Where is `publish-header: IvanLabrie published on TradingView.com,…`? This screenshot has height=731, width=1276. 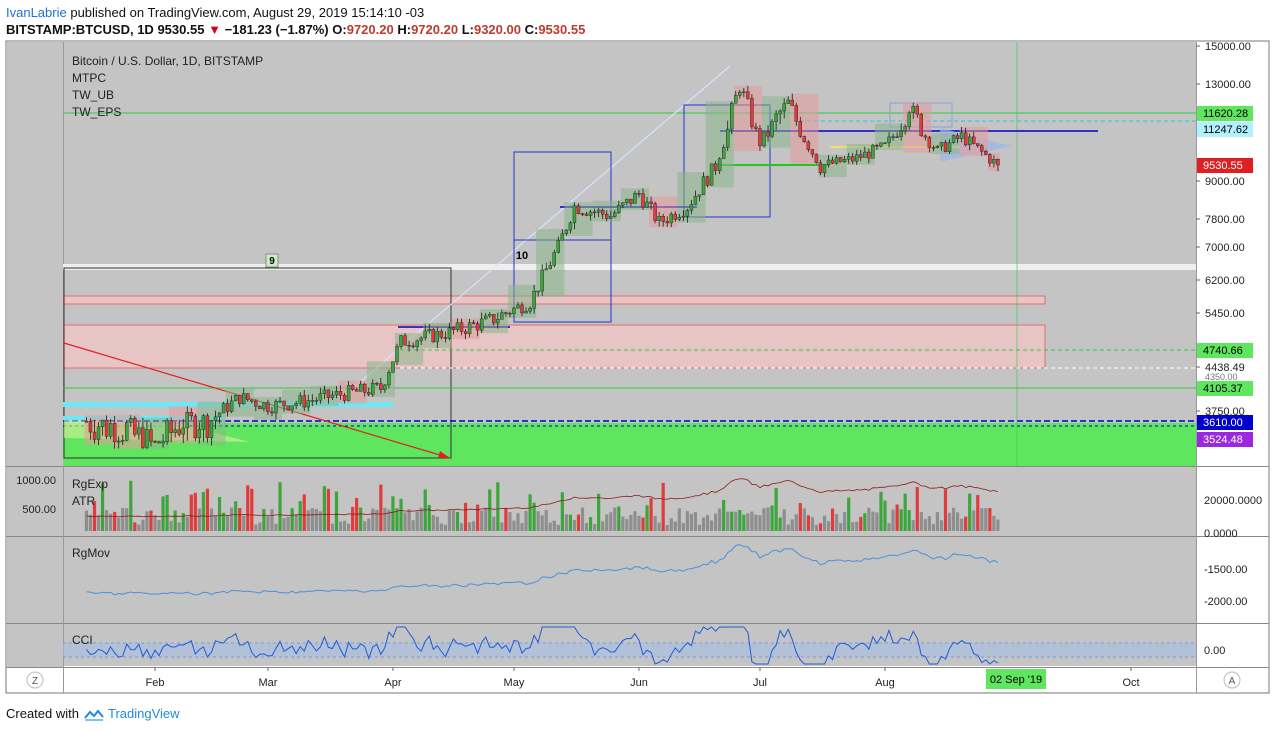 publish-header: IvanLabrie published on TradingView.com,… is located at coordinates (215, 12).